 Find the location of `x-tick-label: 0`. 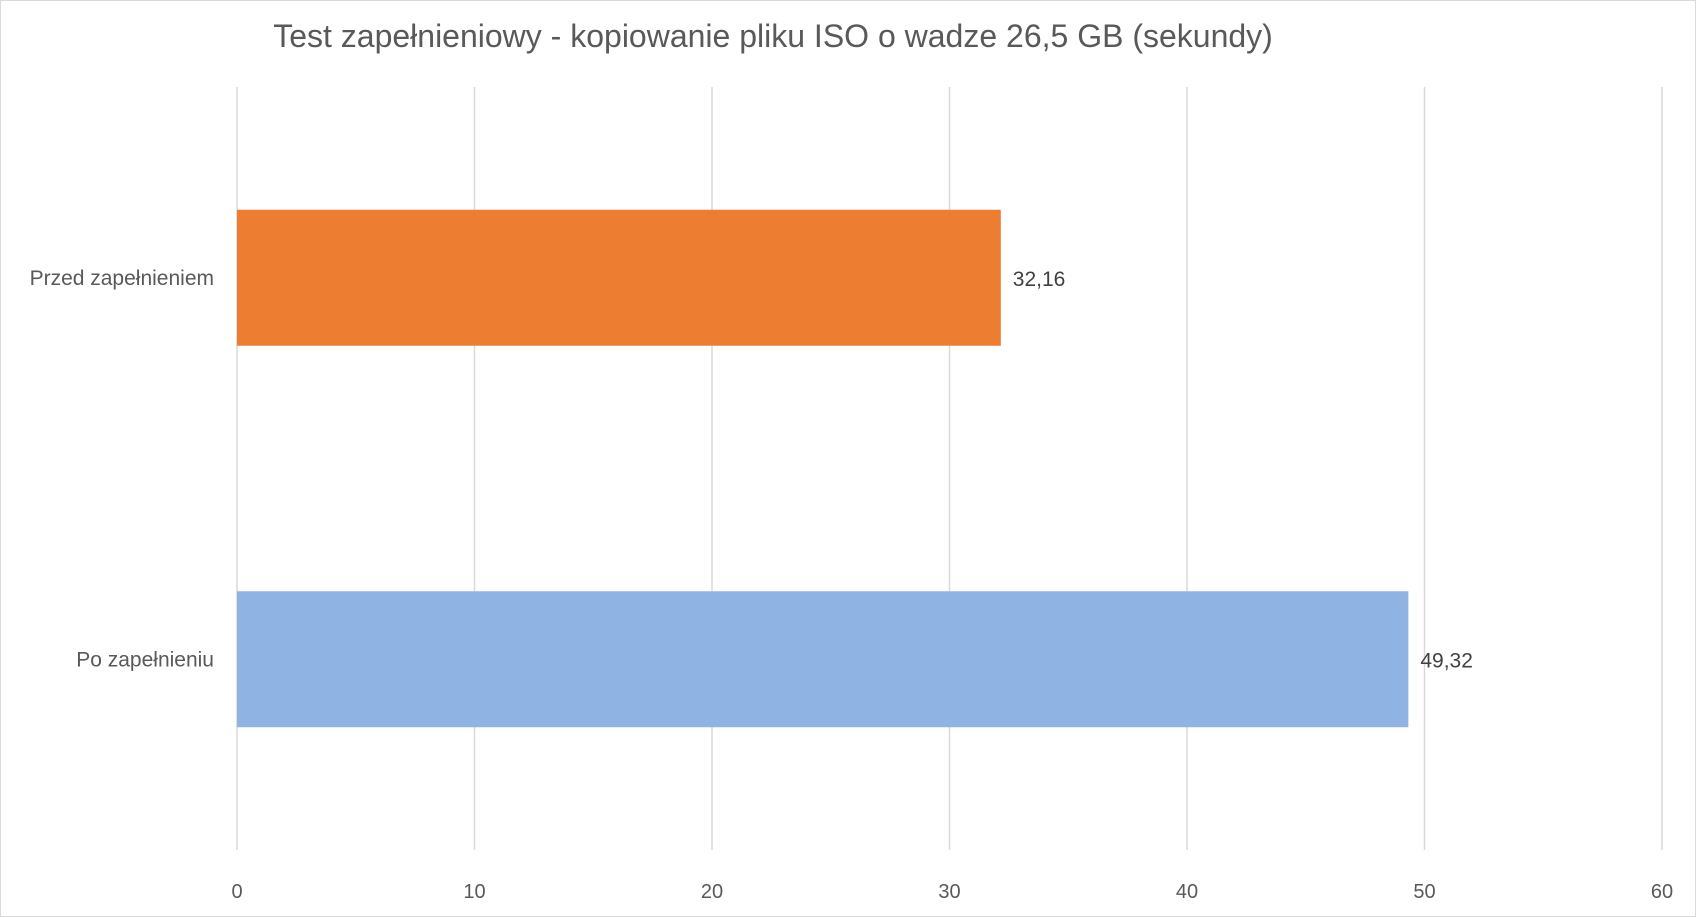

x-tick-label: 0 is located at coordinates (236, 892).